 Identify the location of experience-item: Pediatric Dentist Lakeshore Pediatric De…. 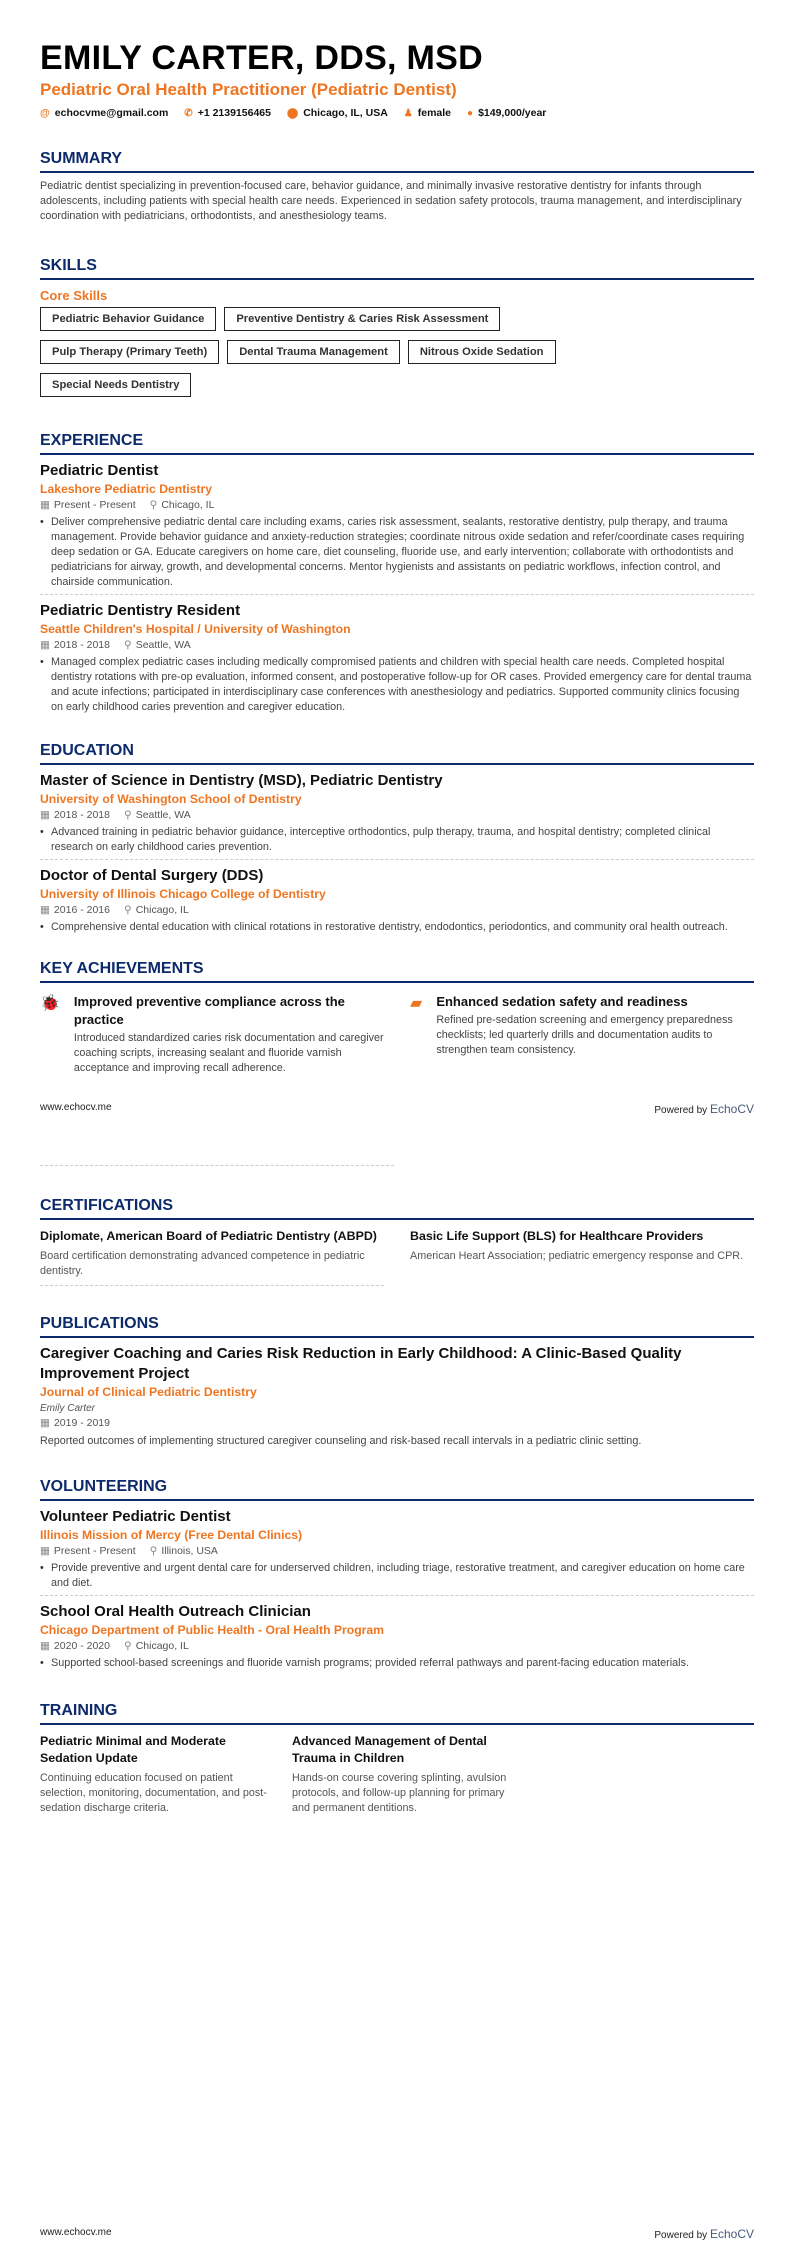
(397, 524).